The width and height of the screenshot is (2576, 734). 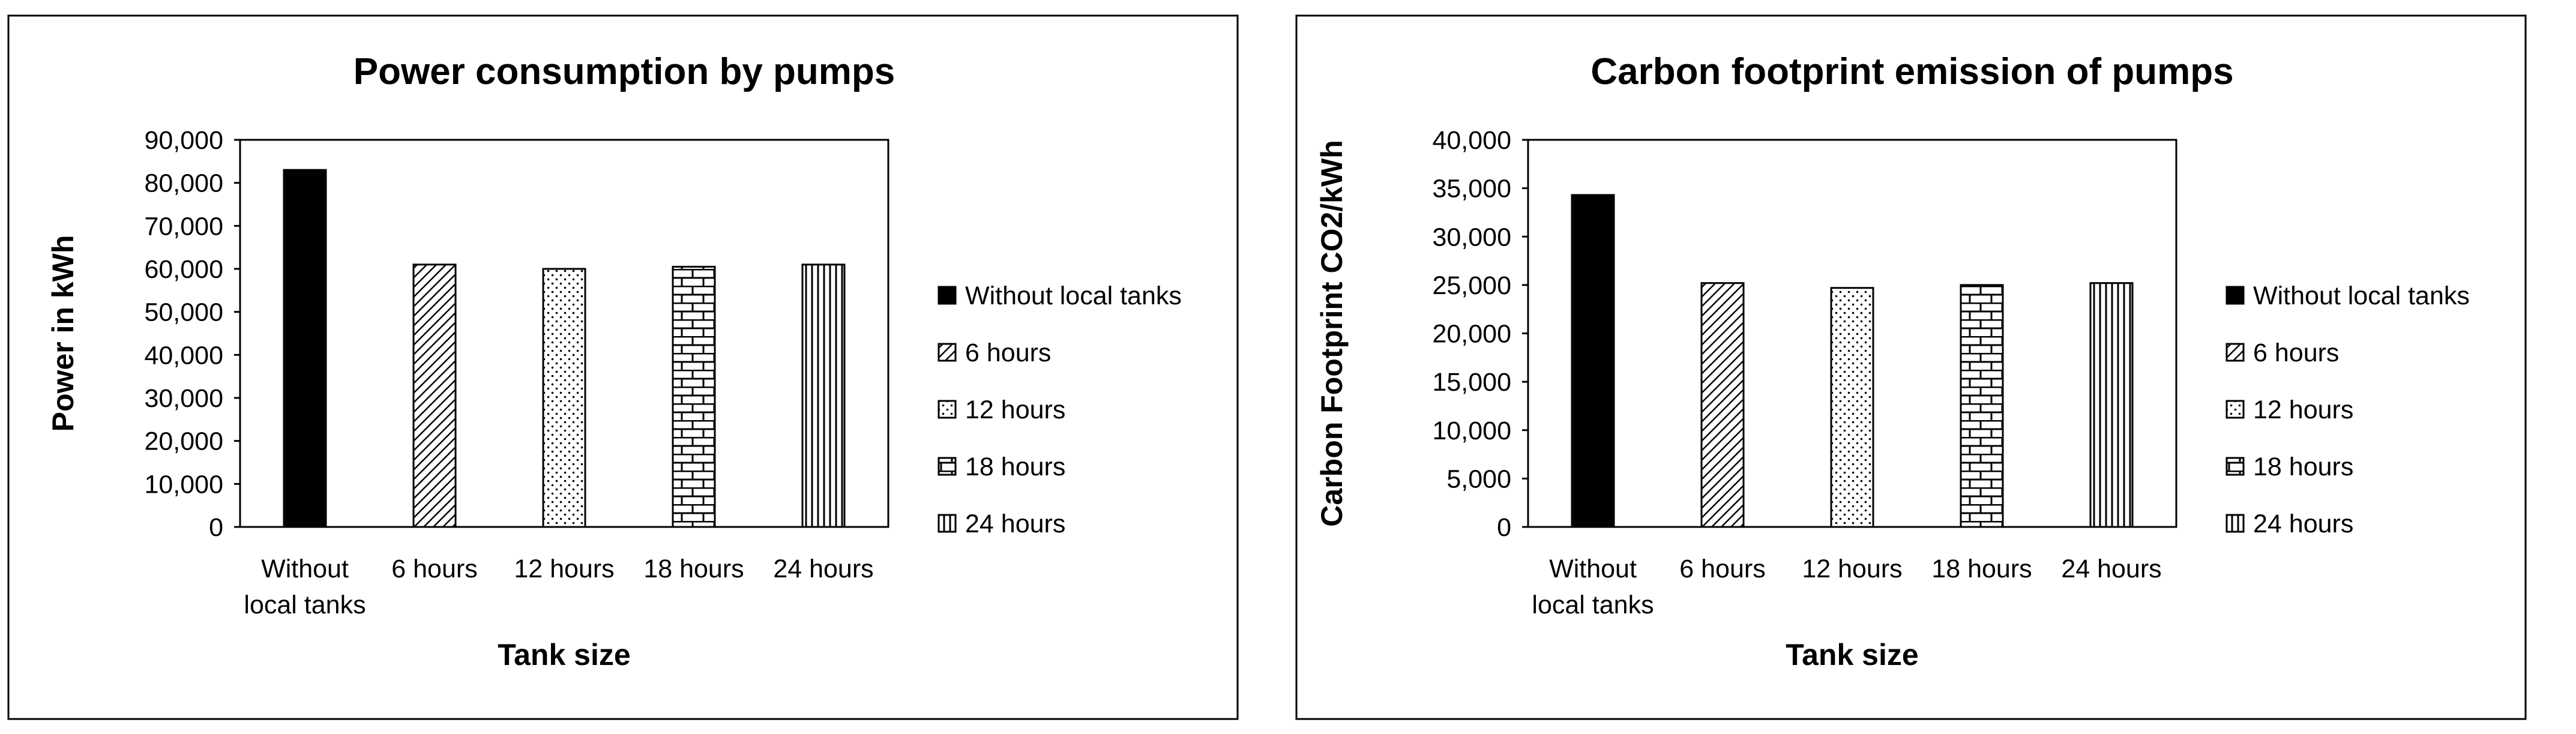 I want to click on carbon-y-tick-label: 30,000, so click(x=1471, y=237).